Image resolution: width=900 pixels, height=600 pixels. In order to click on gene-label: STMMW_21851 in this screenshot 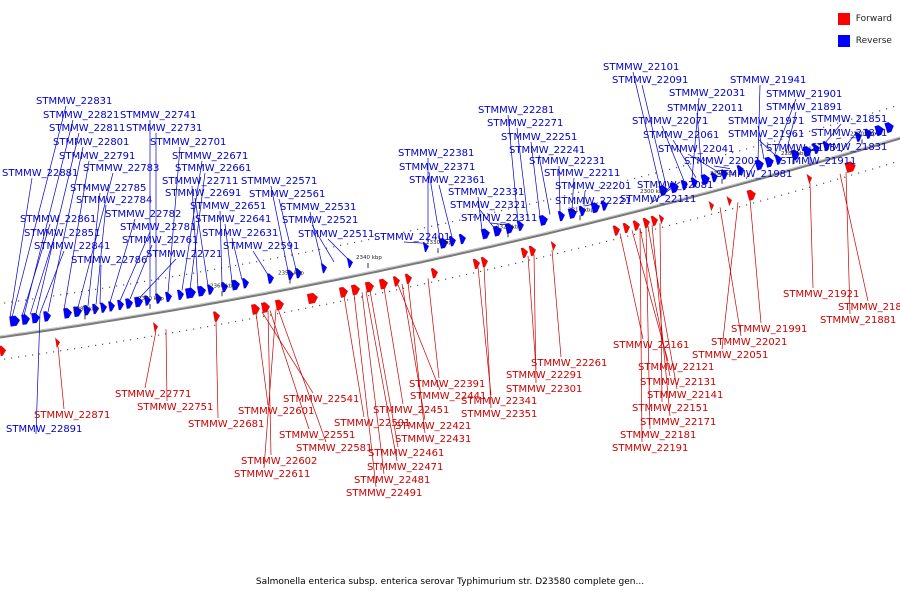, I will do `click(849, 119)`.